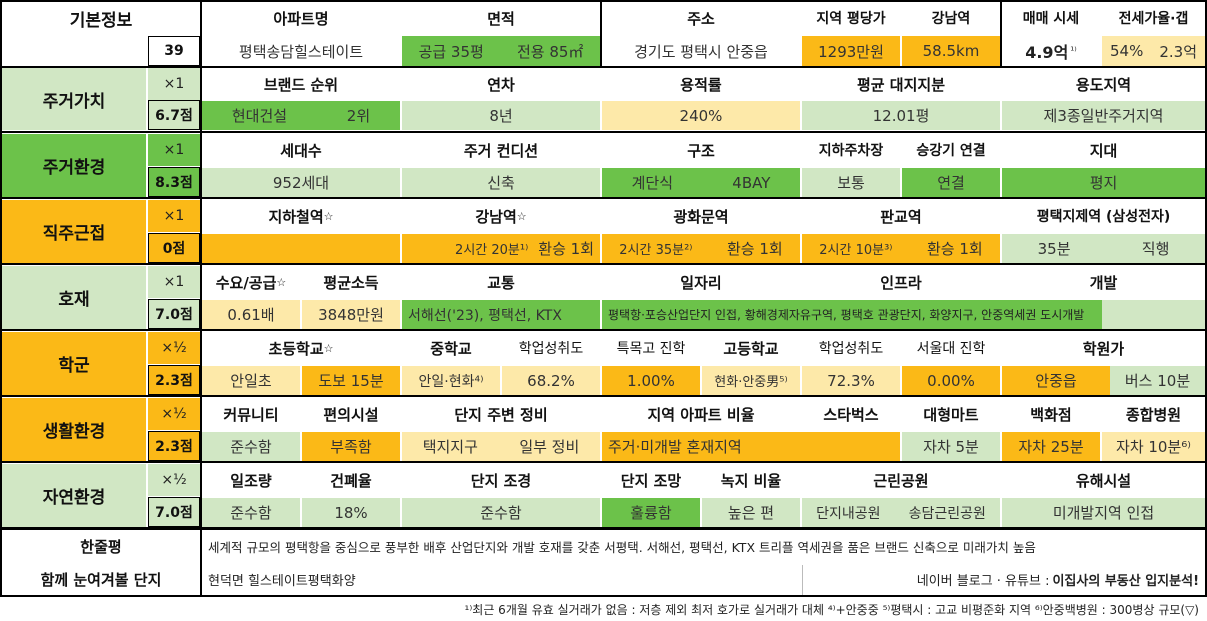 The width and height of the screenshot is (1207, 621). What do you see at coordinates (901, 512) in the screenshot?
I see `park-cell: 단지내공원 송담근린공원` at bounding box center [901, 512].